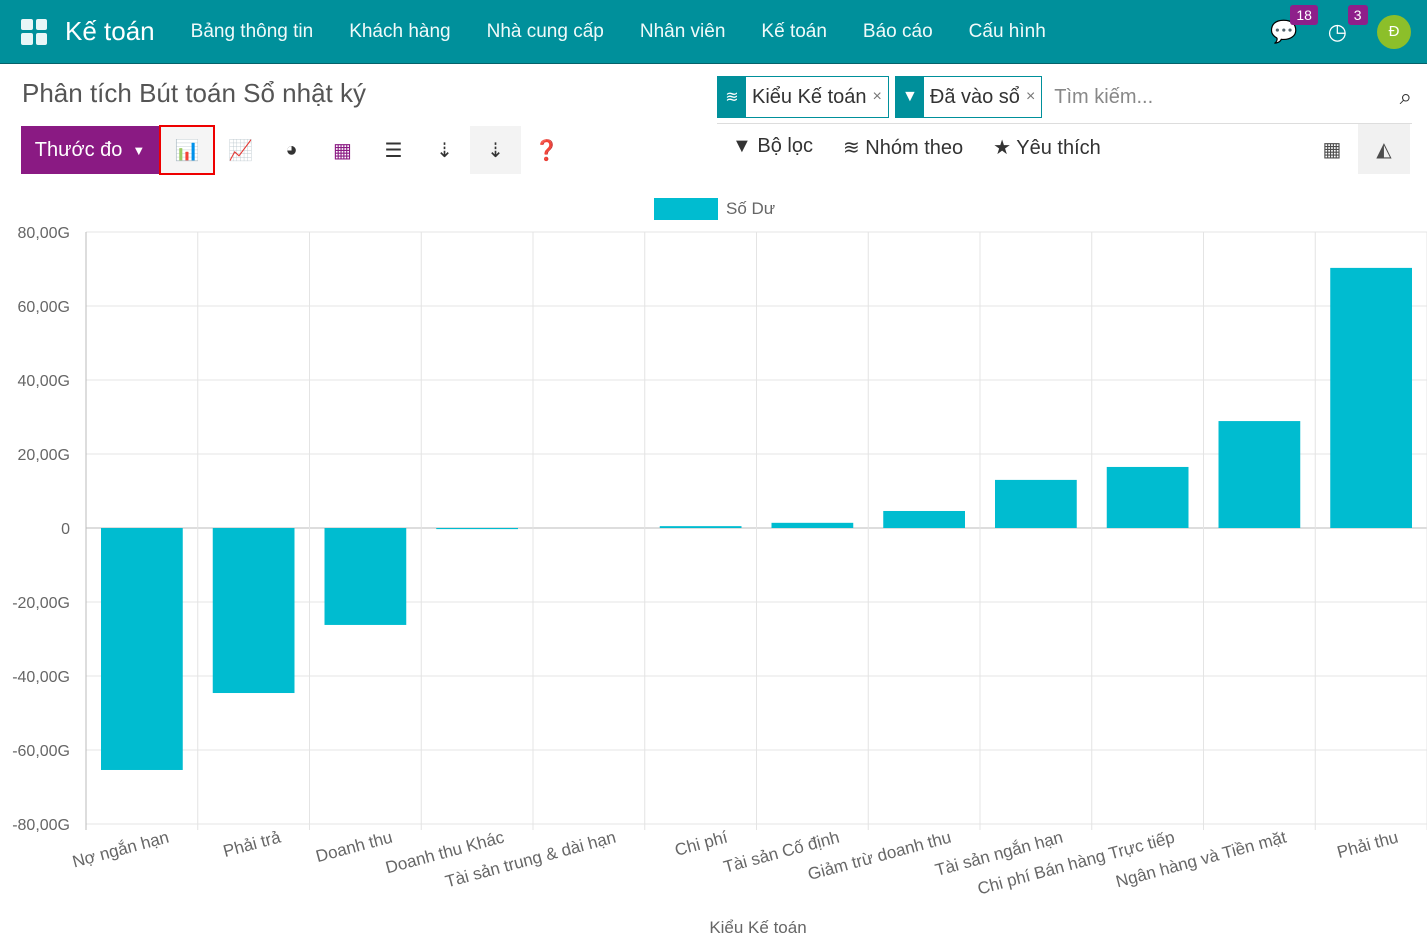 This screenshot has height=940, width=1427. I want to click on view-switcher: ▦ ◭, so click(1358, 149).